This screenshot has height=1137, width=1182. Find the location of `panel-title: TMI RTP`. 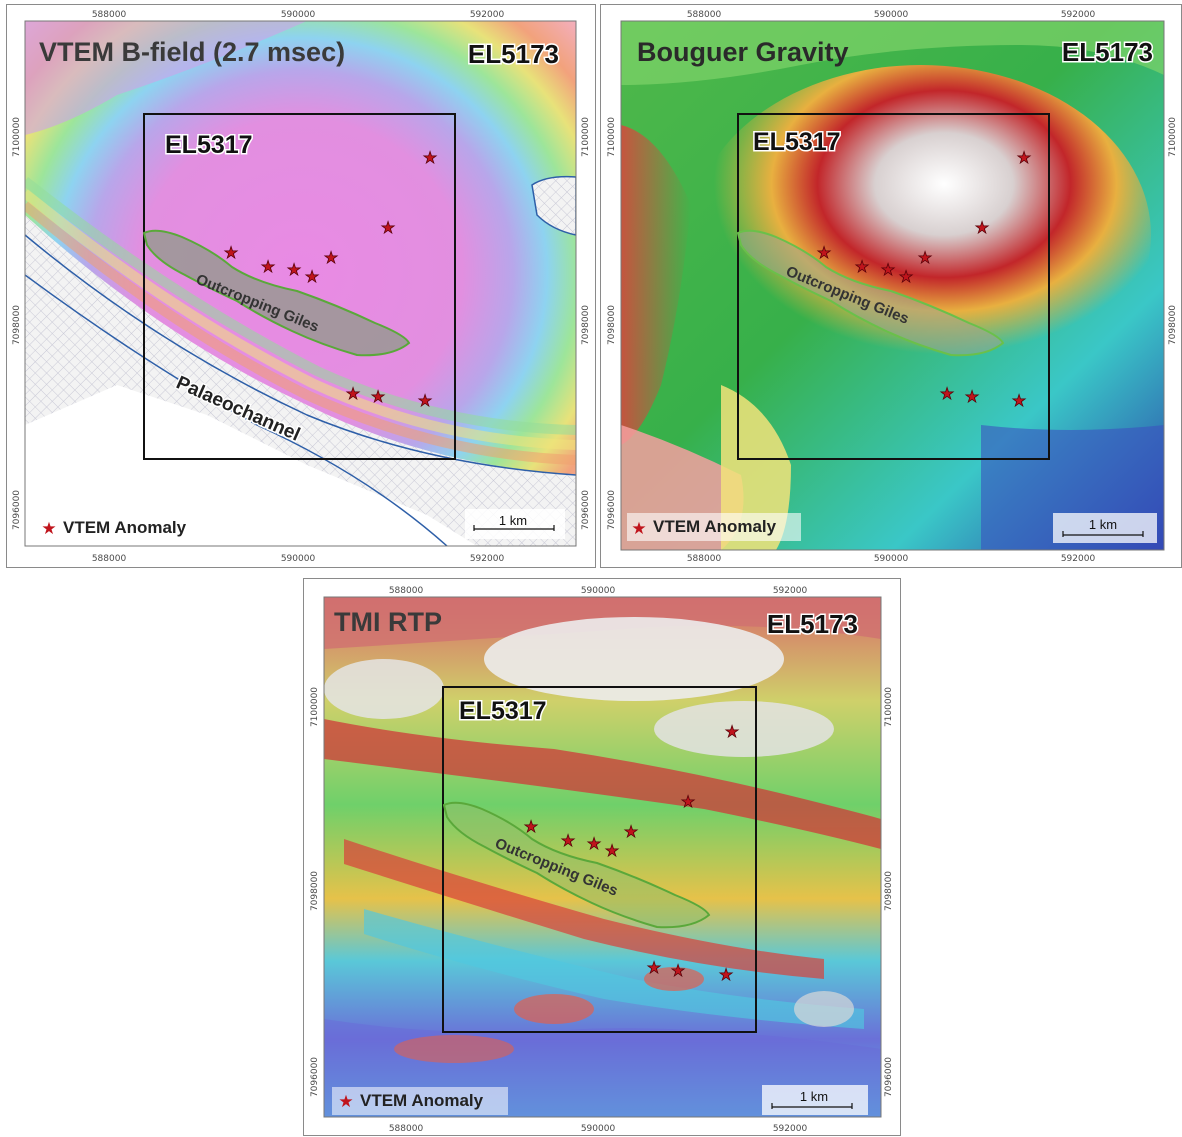

panel-title: TMI RTP is located at coordinates (388, 622).